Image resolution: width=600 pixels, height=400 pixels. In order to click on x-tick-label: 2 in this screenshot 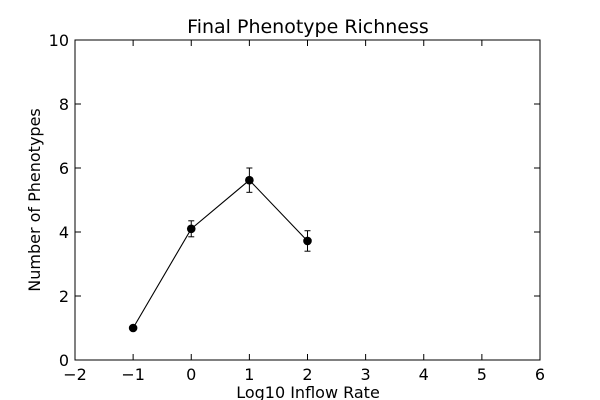, I will do `click(307, 374)`.